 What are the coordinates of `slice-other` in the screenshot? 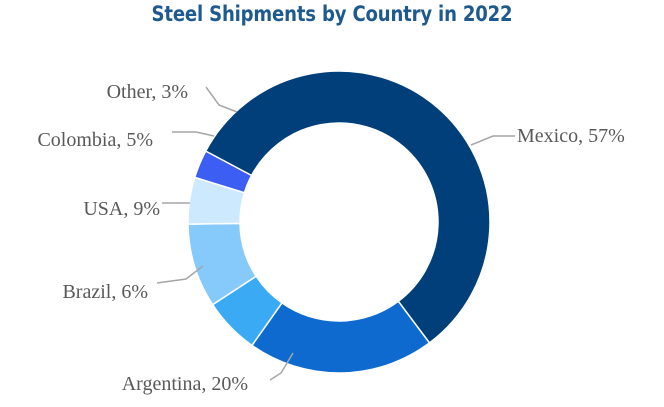 It's located at (223, 172).